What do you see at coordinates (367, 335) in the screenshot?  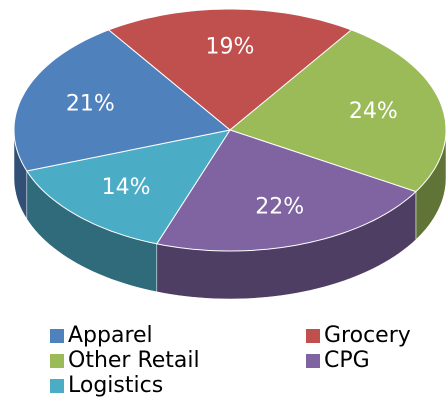 I see `legend-label: Grocery` at bounding box center [367, 335].